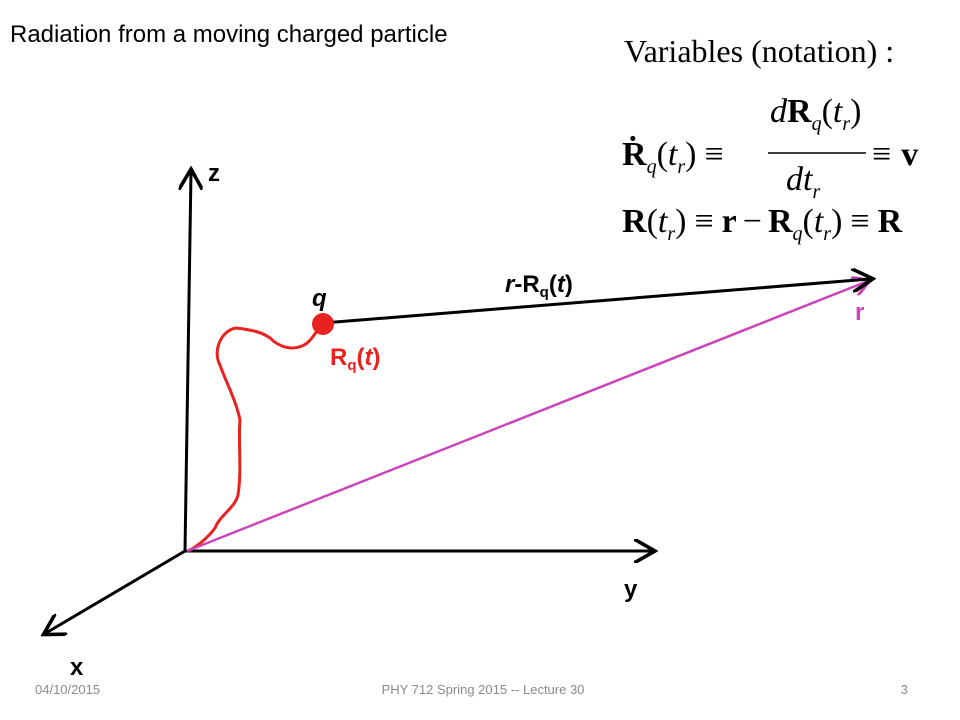  What do you see at coordinates (759, 51) in the screenshot?
I see `notation-heading: Variables (notation) :` at bounding box center [759, 51].